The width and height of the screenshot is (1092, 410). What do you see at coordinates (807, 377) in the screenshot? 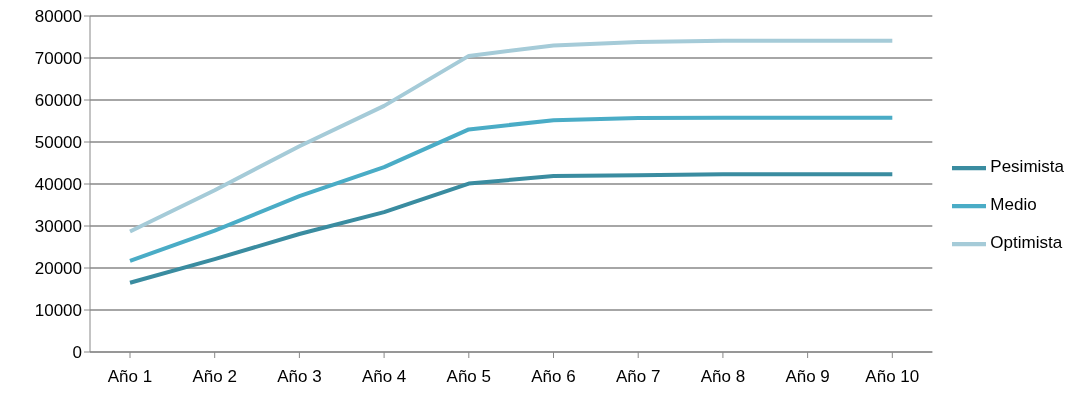
I see `x-tick-label: Año 9` at bounding box center [807, 377].